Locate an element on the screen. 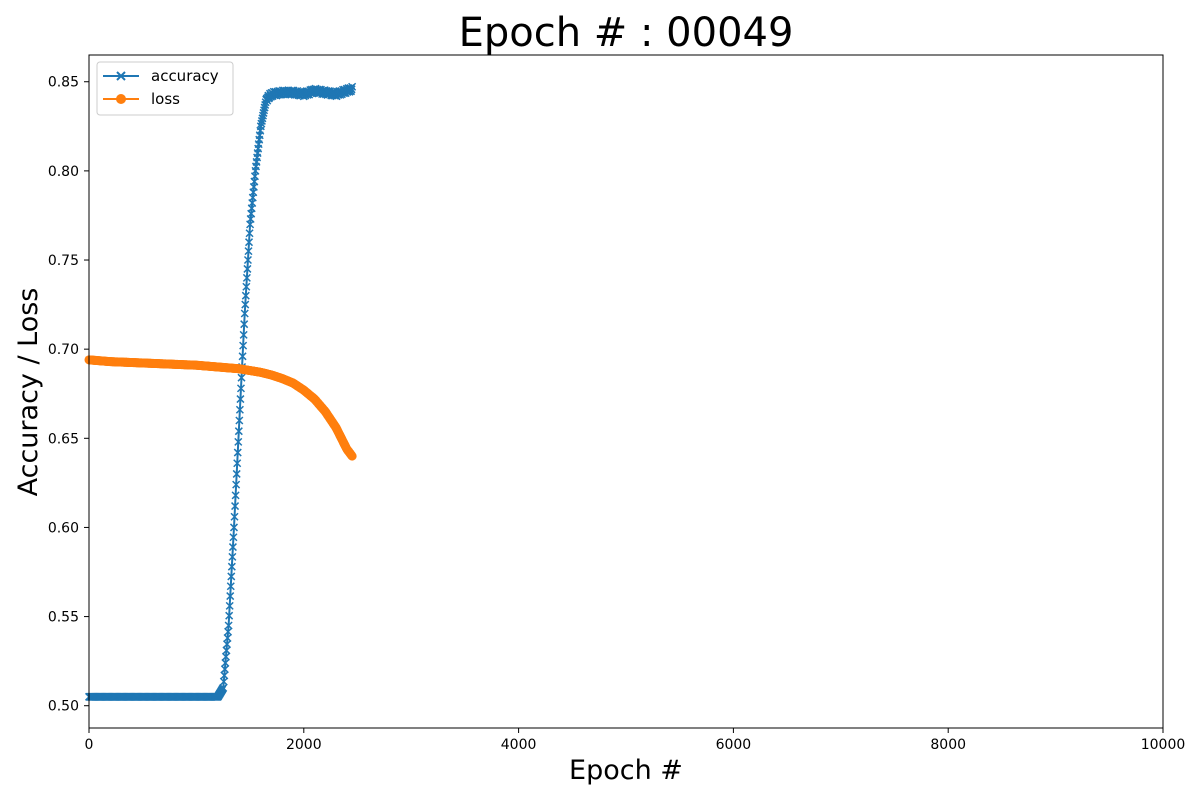 This screenshot has width=1200, height=800. legend-accuracy-marker is located at coordinates (121, 76).